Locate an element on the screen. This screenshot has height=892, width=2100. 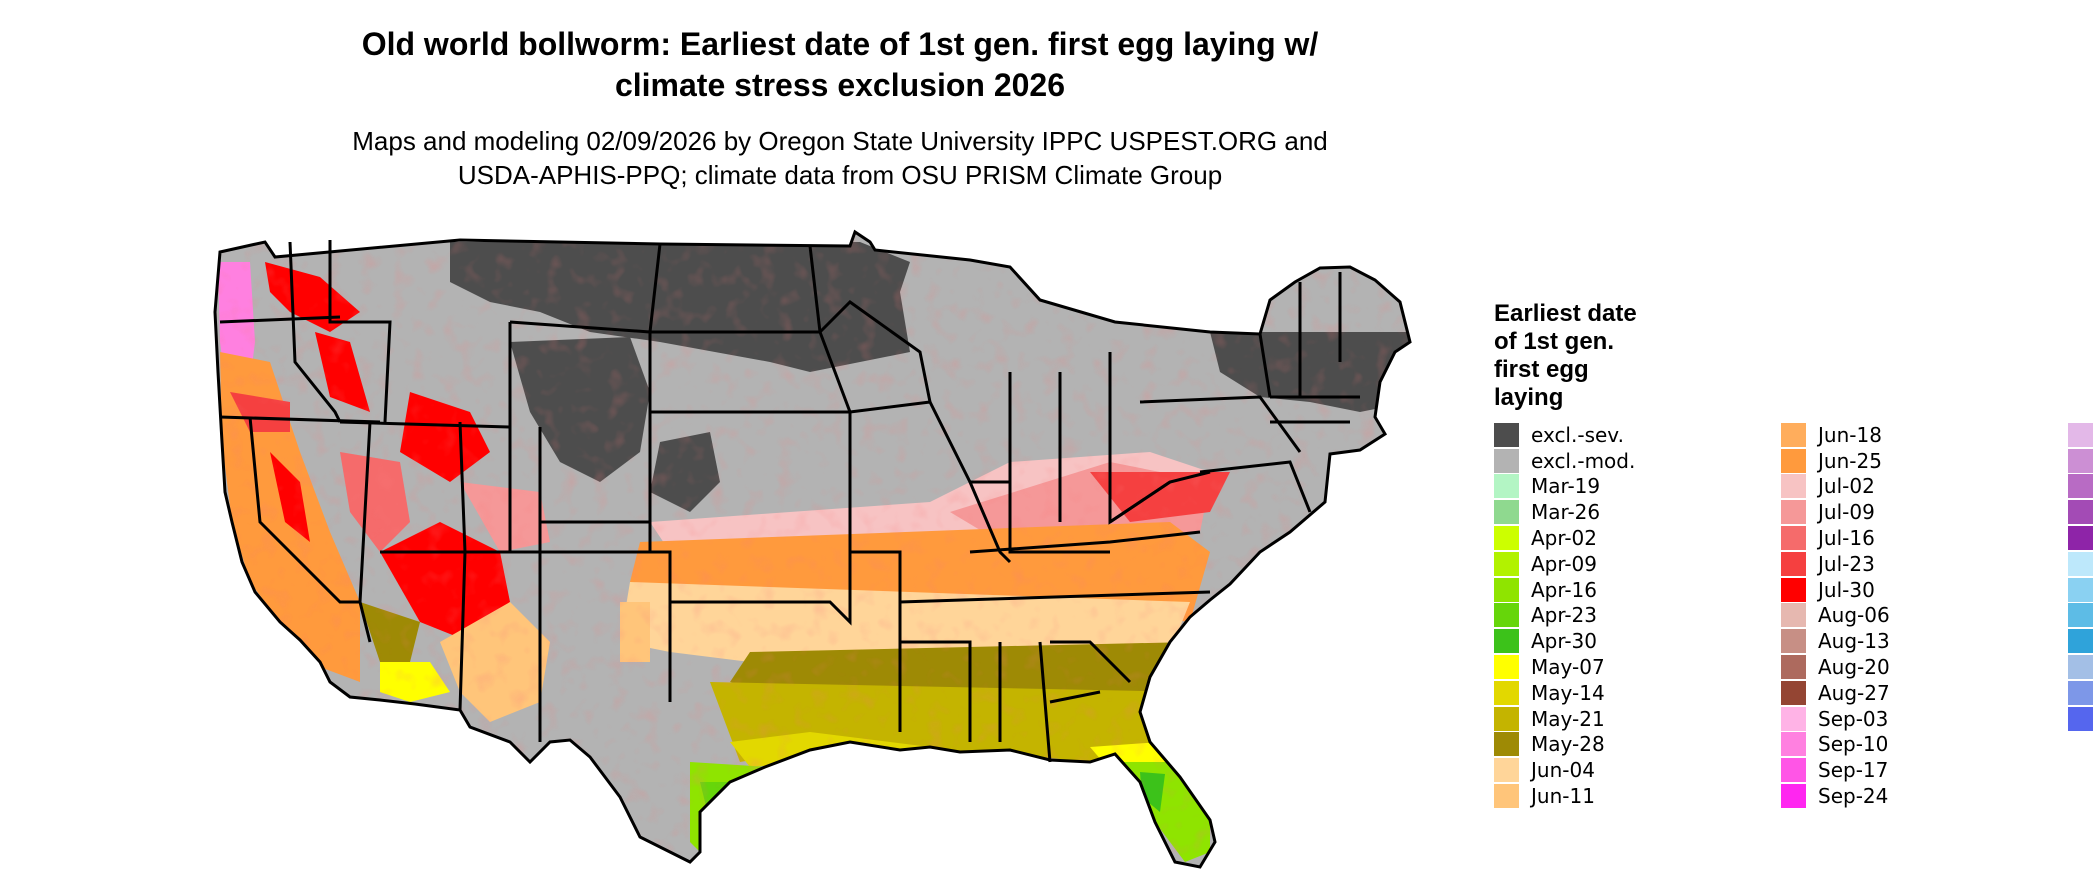
legend-item: Jun-25 is located at coordinates (1924, 461).